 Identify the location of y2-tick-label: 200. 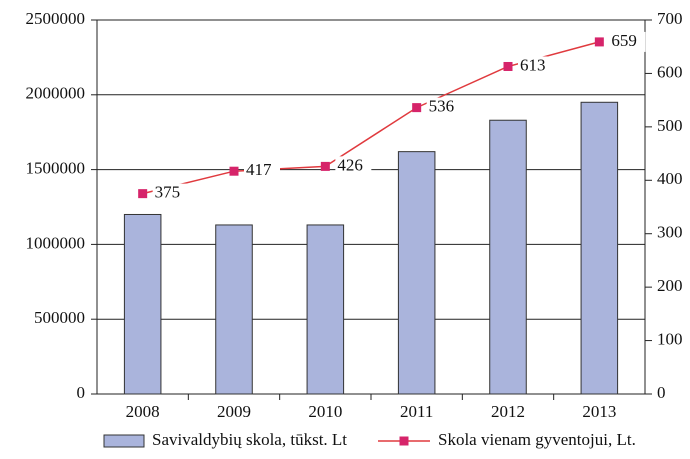
(670, 285).